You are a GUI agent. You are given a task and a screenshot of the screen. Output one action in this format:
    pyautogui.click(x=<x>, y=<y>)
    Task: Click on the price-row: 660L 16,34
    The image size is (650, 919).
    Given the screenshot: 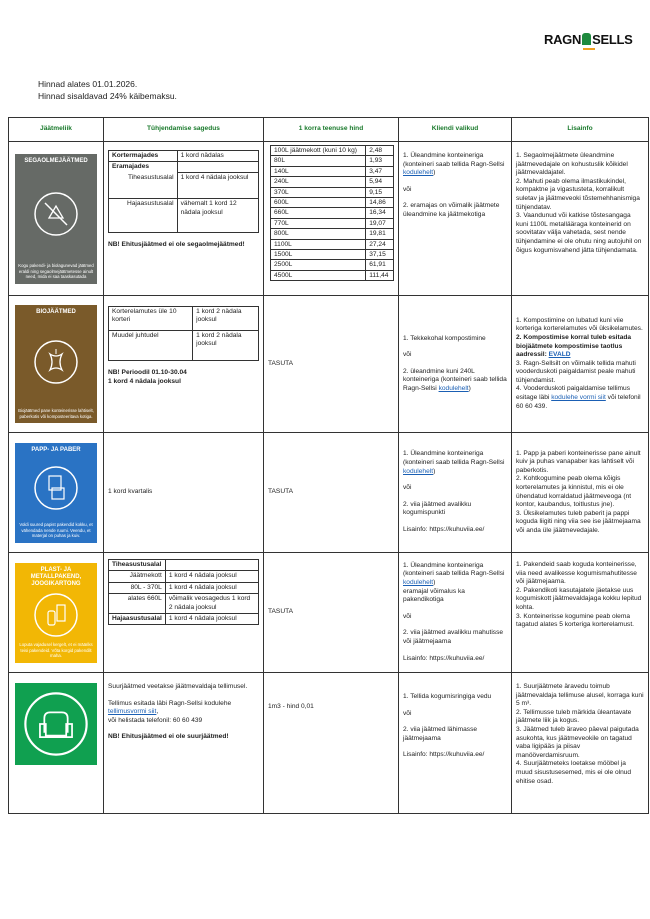 What is the action you would take?
    pyautogui.click(x=331, y=213)
    